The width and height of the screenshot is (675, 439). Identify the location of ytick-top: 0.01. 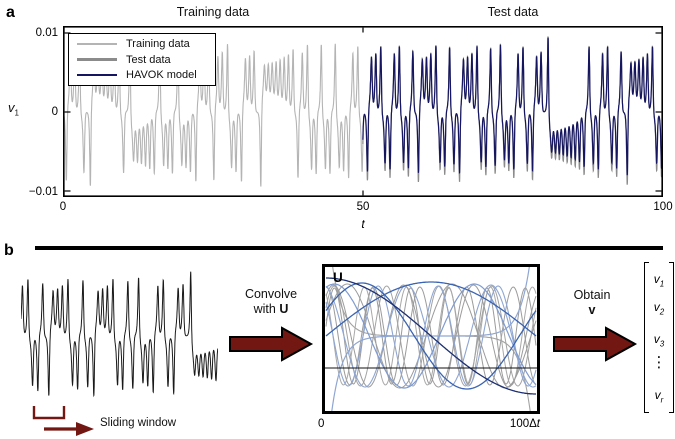
(46, 33).